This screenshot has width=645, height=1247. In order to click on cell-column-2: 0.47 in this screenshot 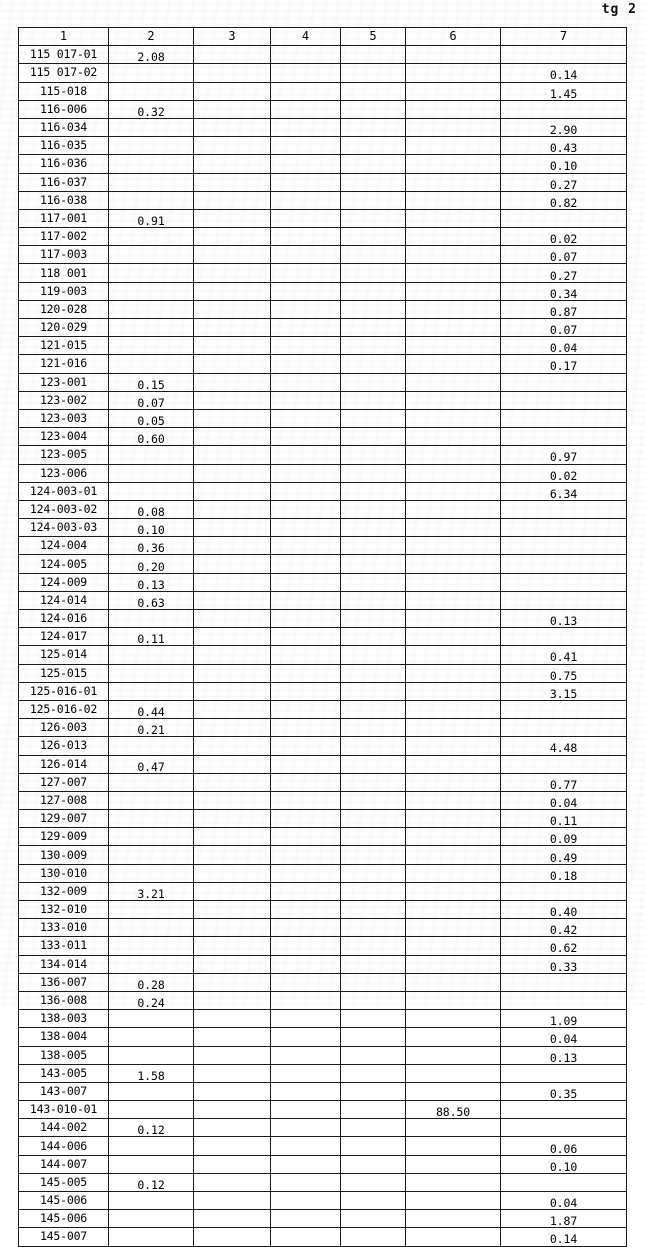, I will do `click(151, 764)`.